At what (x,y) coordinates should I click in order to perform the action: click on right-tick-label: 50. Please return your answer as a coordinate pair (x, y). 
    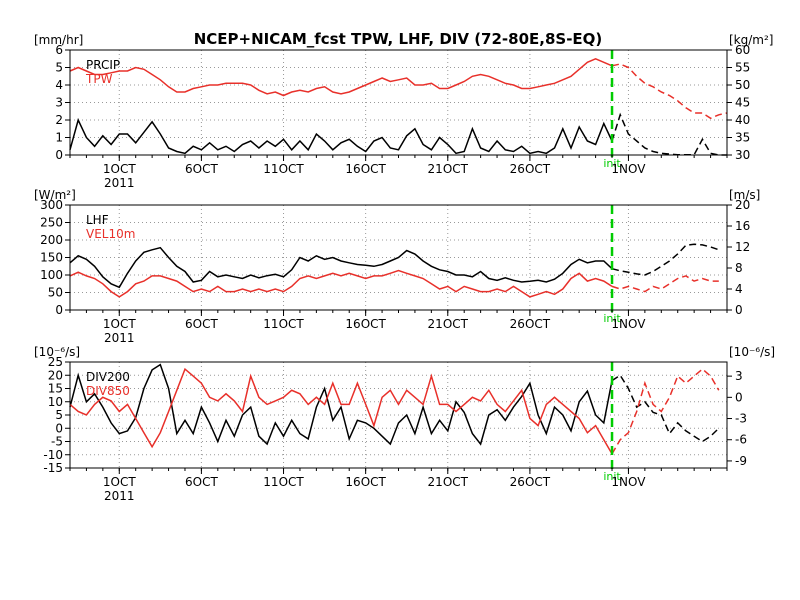
    Looking at the image, I should click on (742, 85).